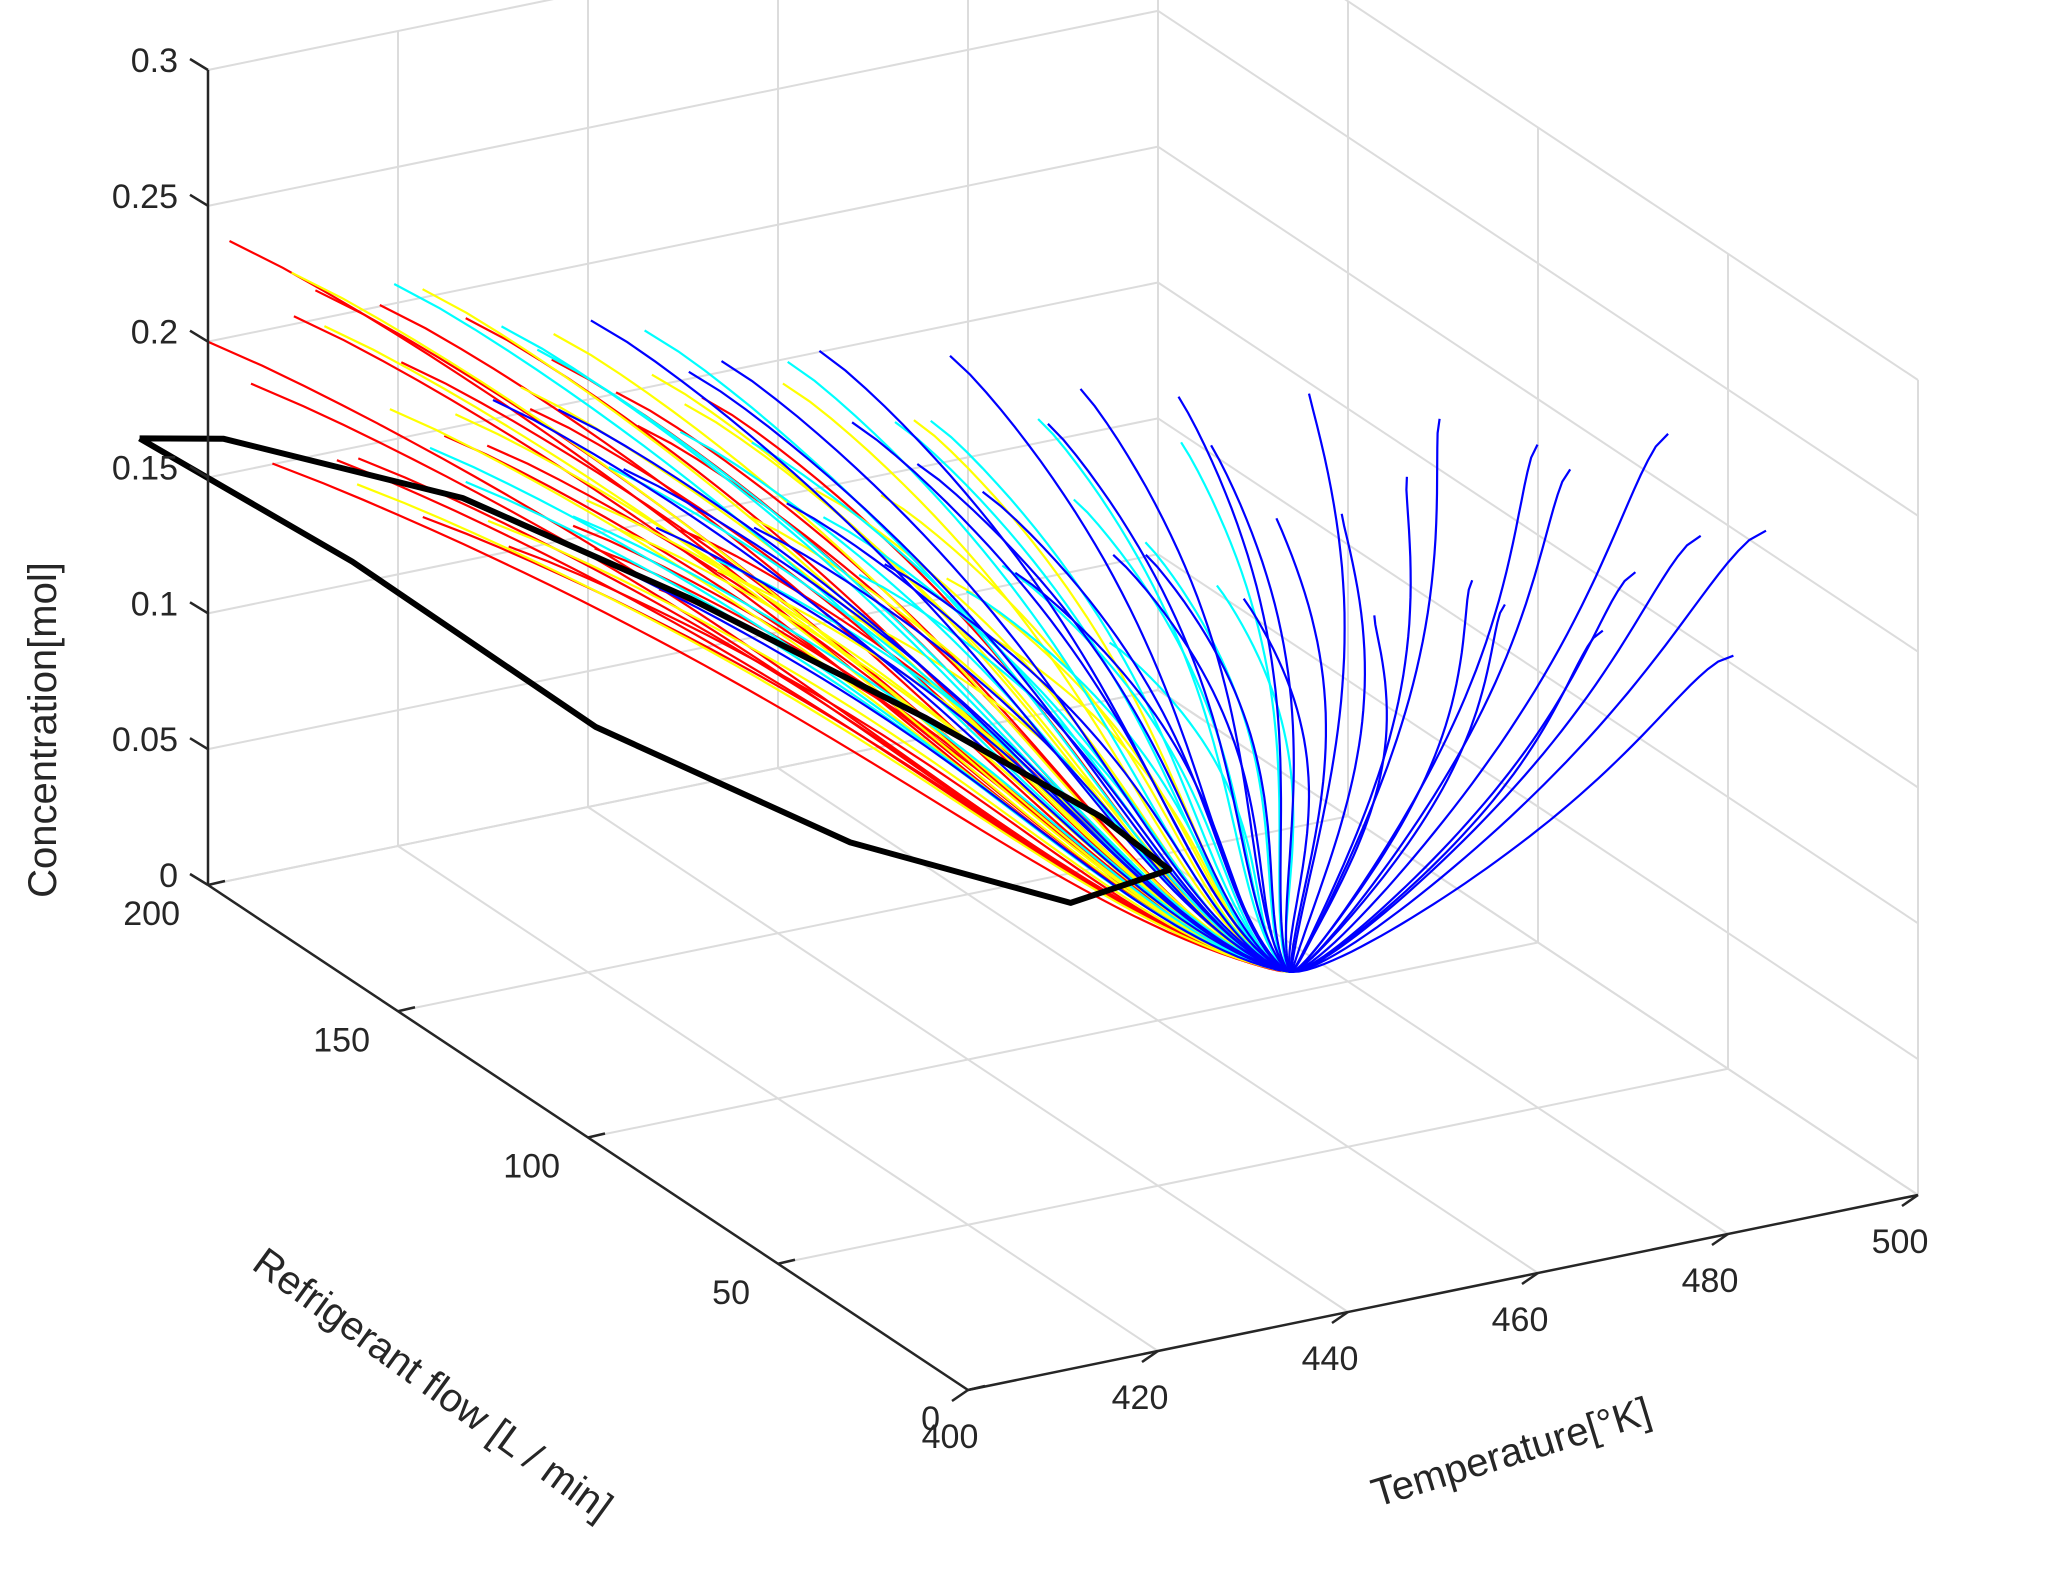  I want to click on y-tick-label: 0, so click(930, 1419).